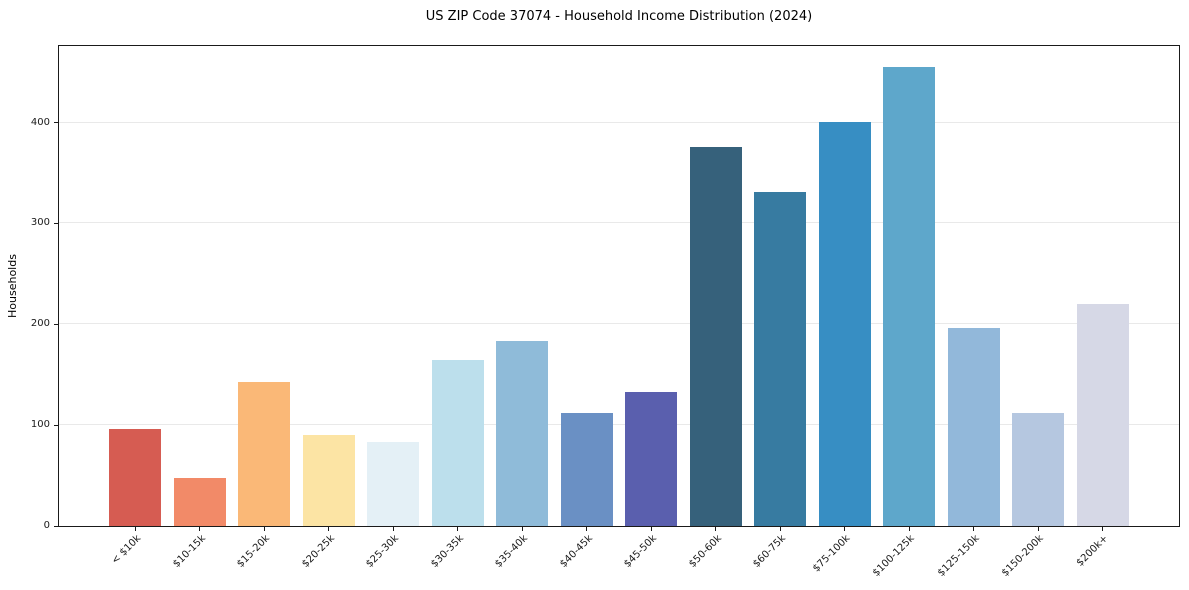  Describe the element at coordinates (641, 551) in the screenshot. I see `x-tick-label: $45-50k` at that location.